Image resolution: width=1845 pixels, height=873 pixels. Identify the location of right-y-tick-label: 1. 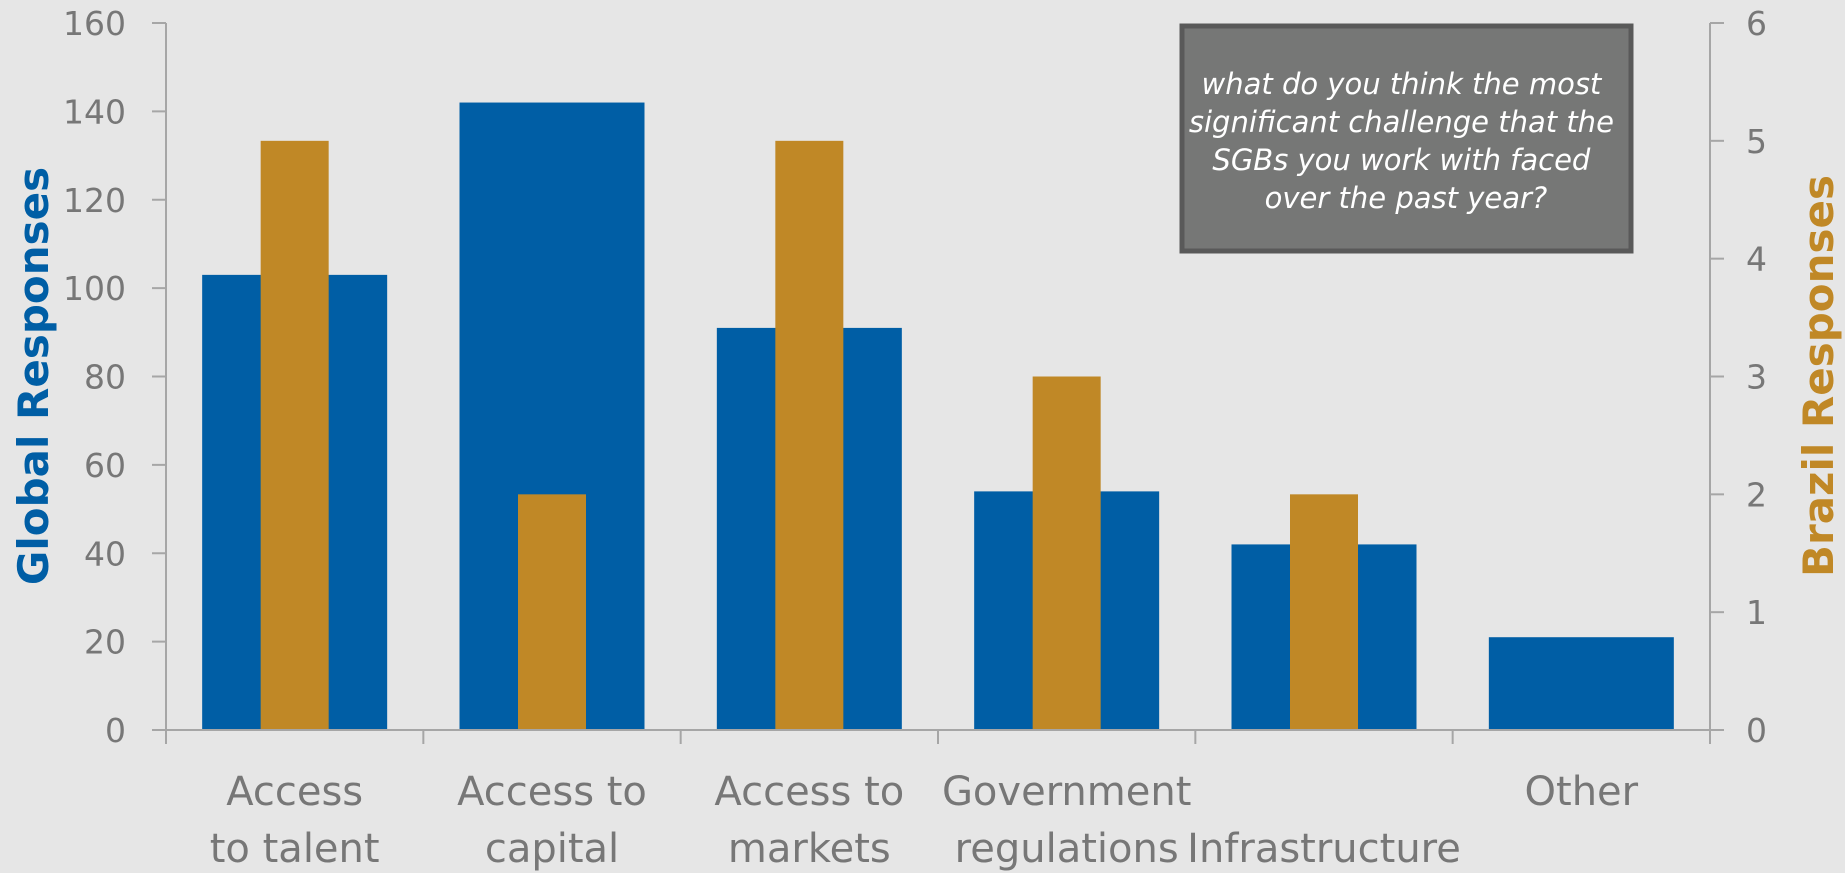
(1756, 612).